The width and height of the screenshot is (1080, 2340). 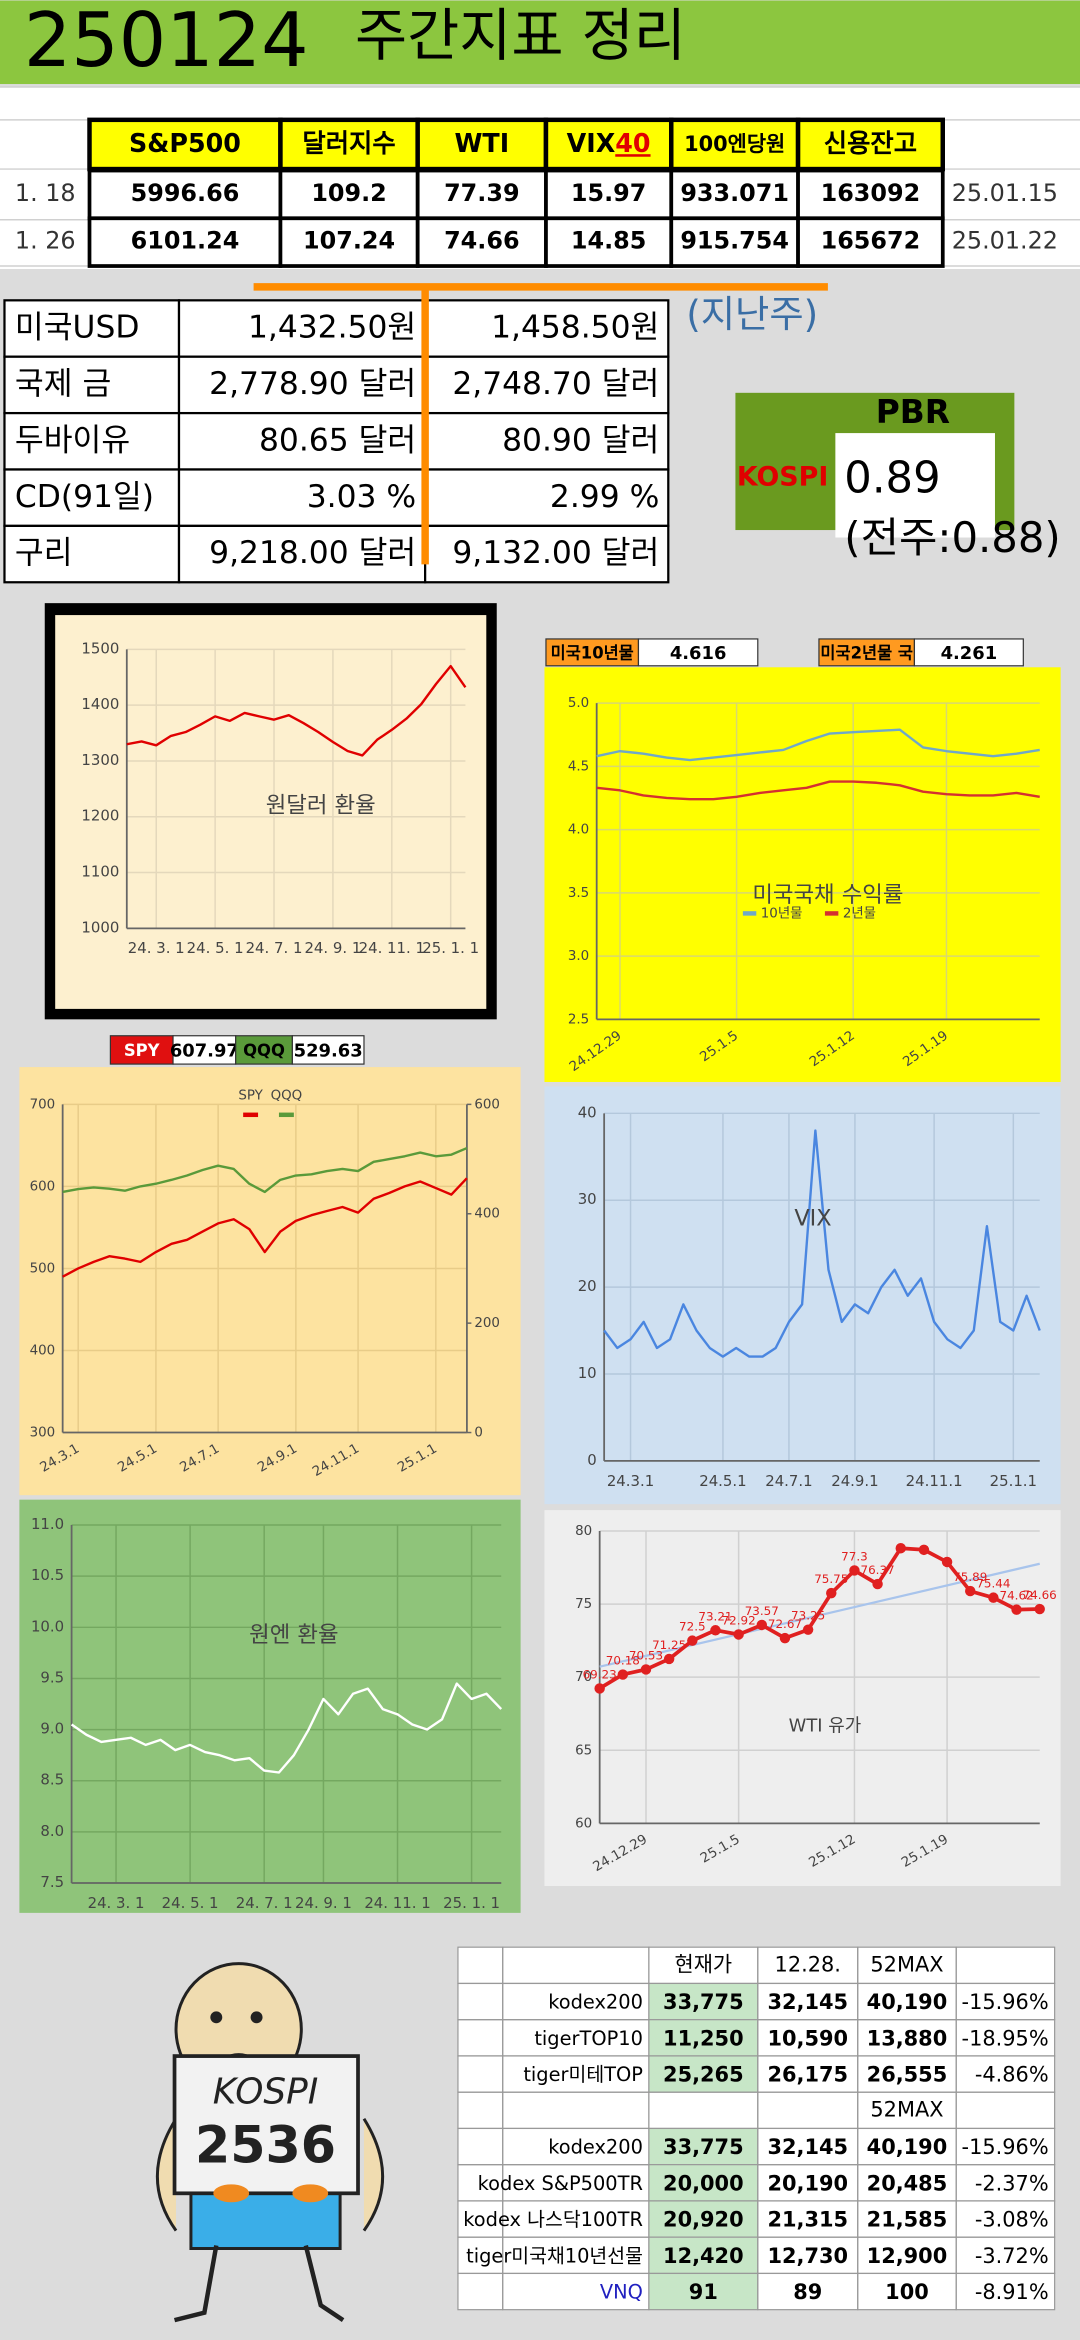 I want to click on pbr-value: 0.89, so click(x=892, y=478).